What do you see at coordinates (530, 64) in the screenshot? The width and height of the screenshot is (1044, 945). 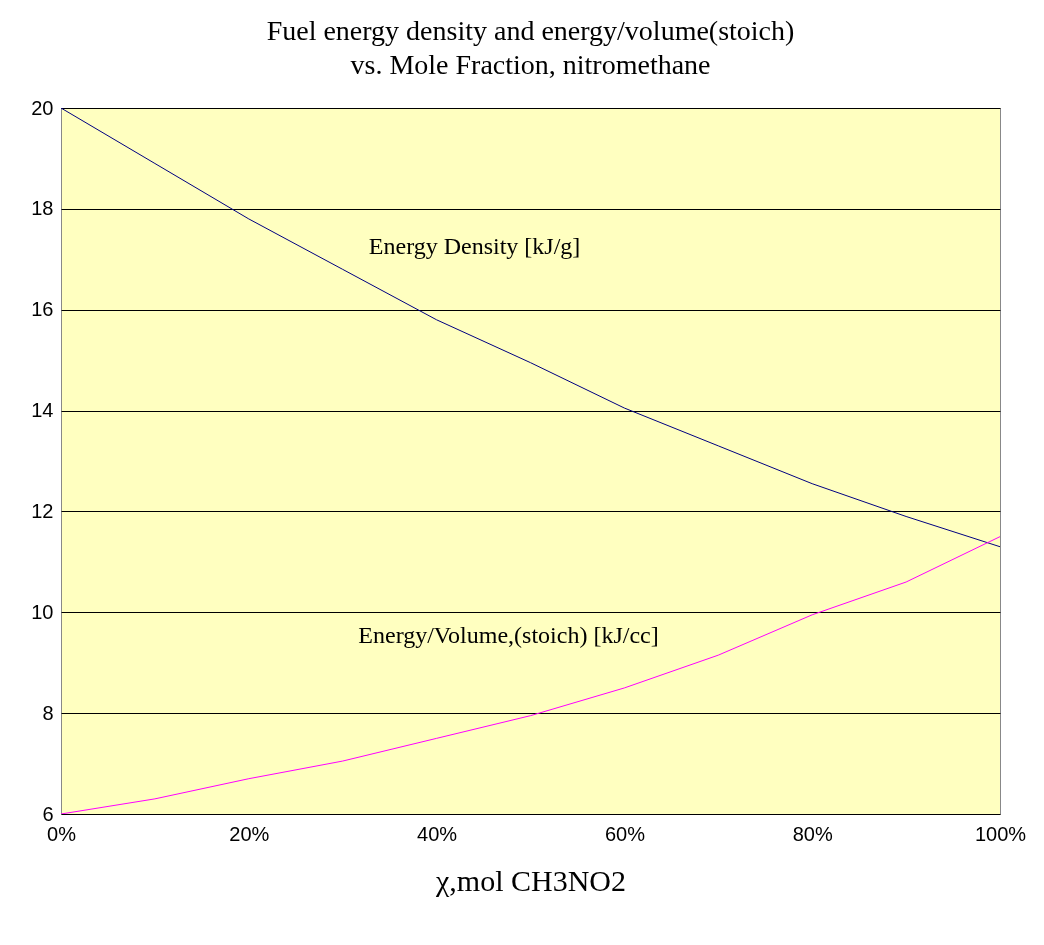 I see `chart-subtitle: vs. Mole Fraction, nitromethane` at bounding box center [530, 64].